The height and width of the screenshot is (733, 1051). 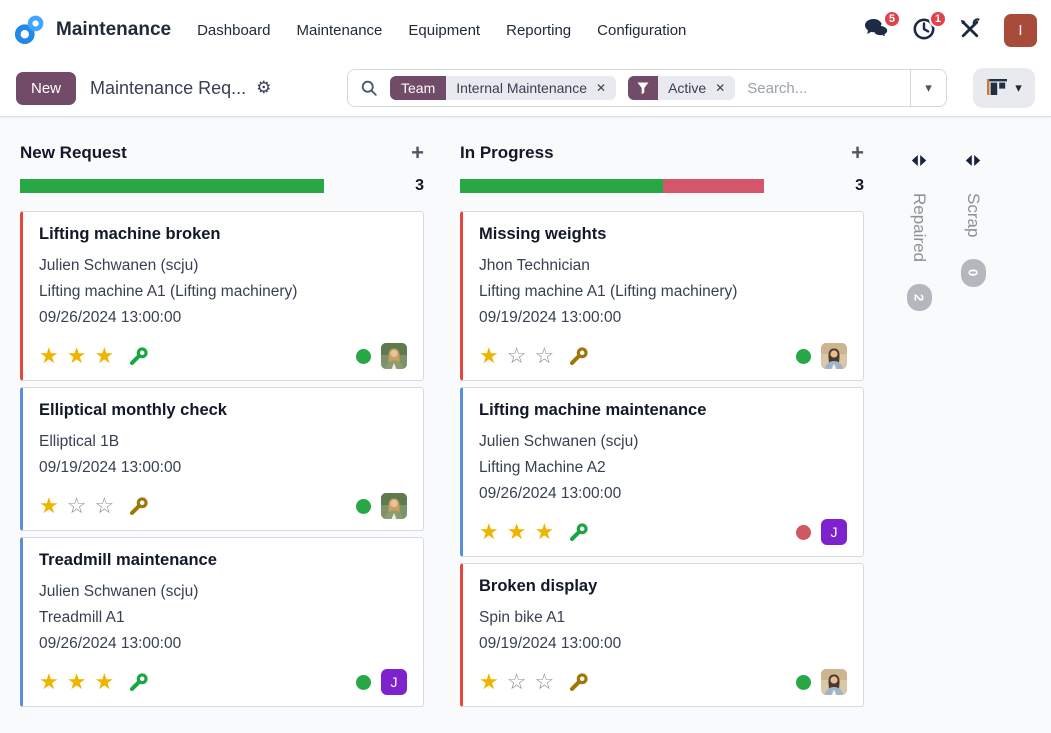 What do you see at coordinates (924, 30) in the screenshot?
I see `clock-icon` at bounding box center [924, 30].